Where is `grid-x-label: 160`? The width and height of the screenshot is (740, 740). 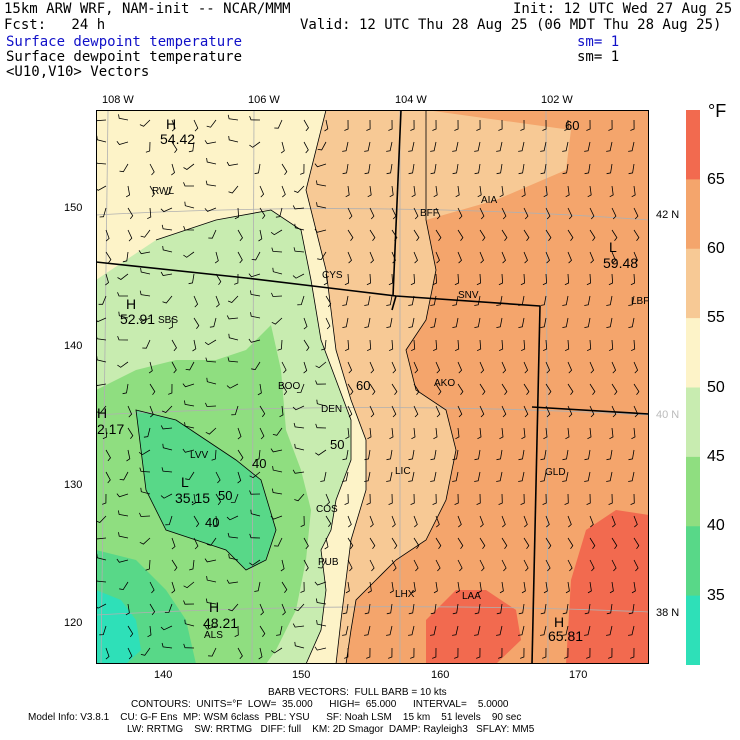
grid-x-label: 160 is located at coordinates (440, 675).